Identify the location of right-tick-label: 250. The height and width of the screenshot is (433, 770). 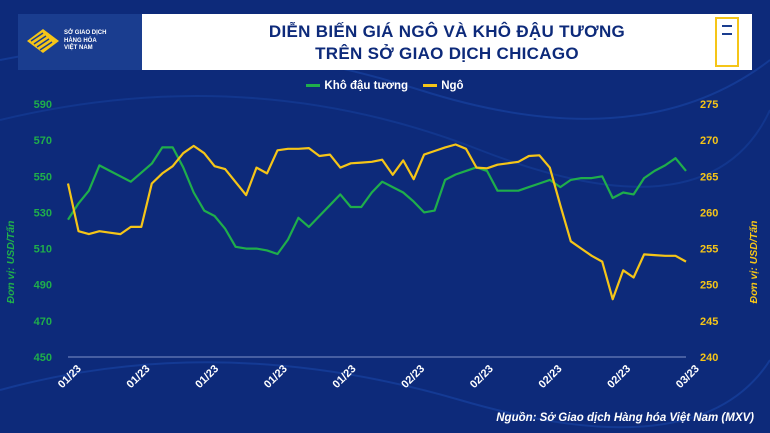
(709, 286).